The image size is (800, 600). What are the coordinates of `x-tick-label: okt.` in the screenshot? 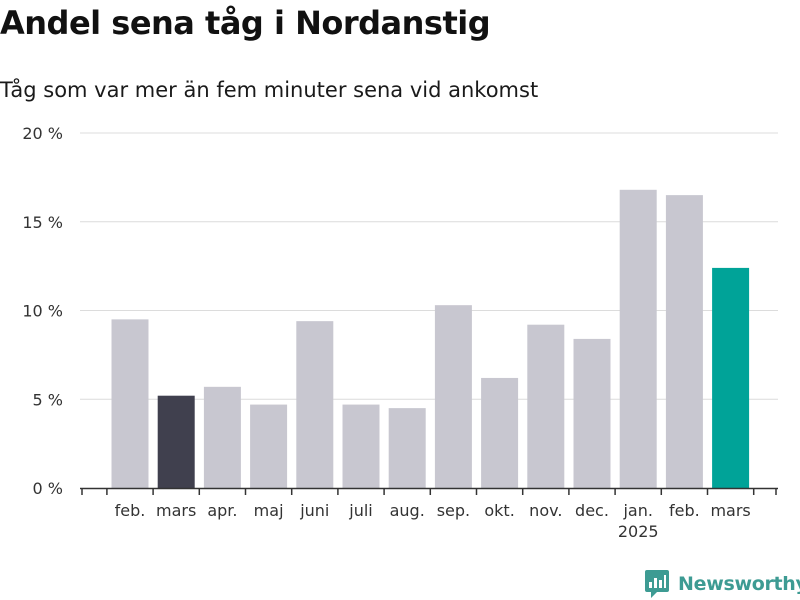 It's located at (499, 510).